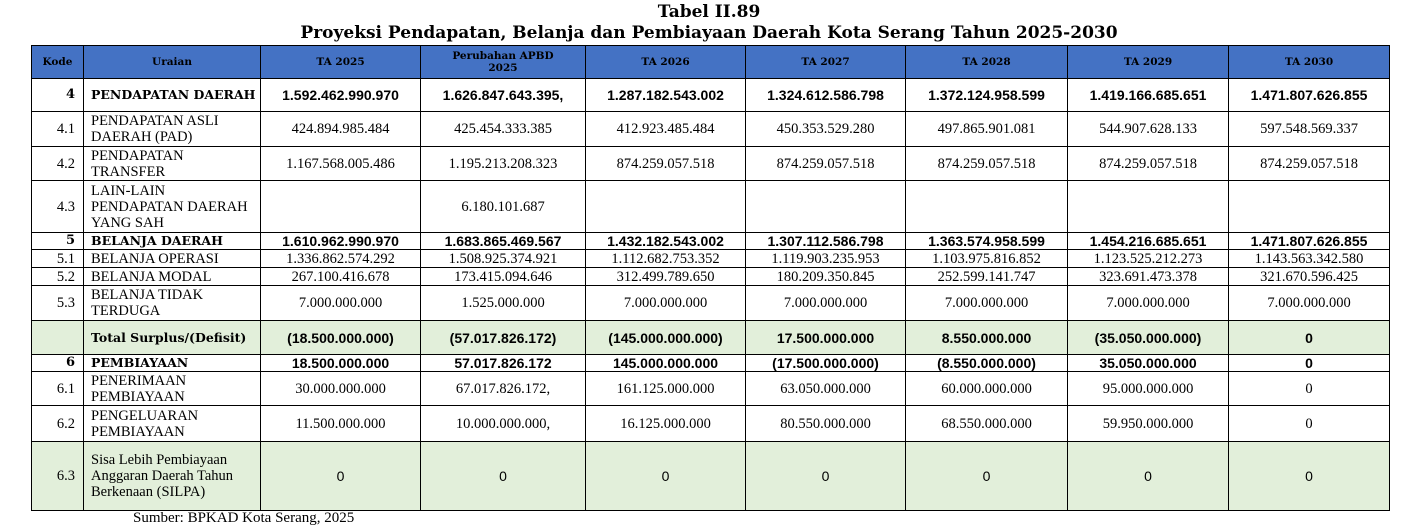 The height and width of the screenshot is (526, 1418). What do you see at coordinates (665, 276) in the screenshot?
I see `cell-value: 312.499.789.650` at bounding box center [665, 276].